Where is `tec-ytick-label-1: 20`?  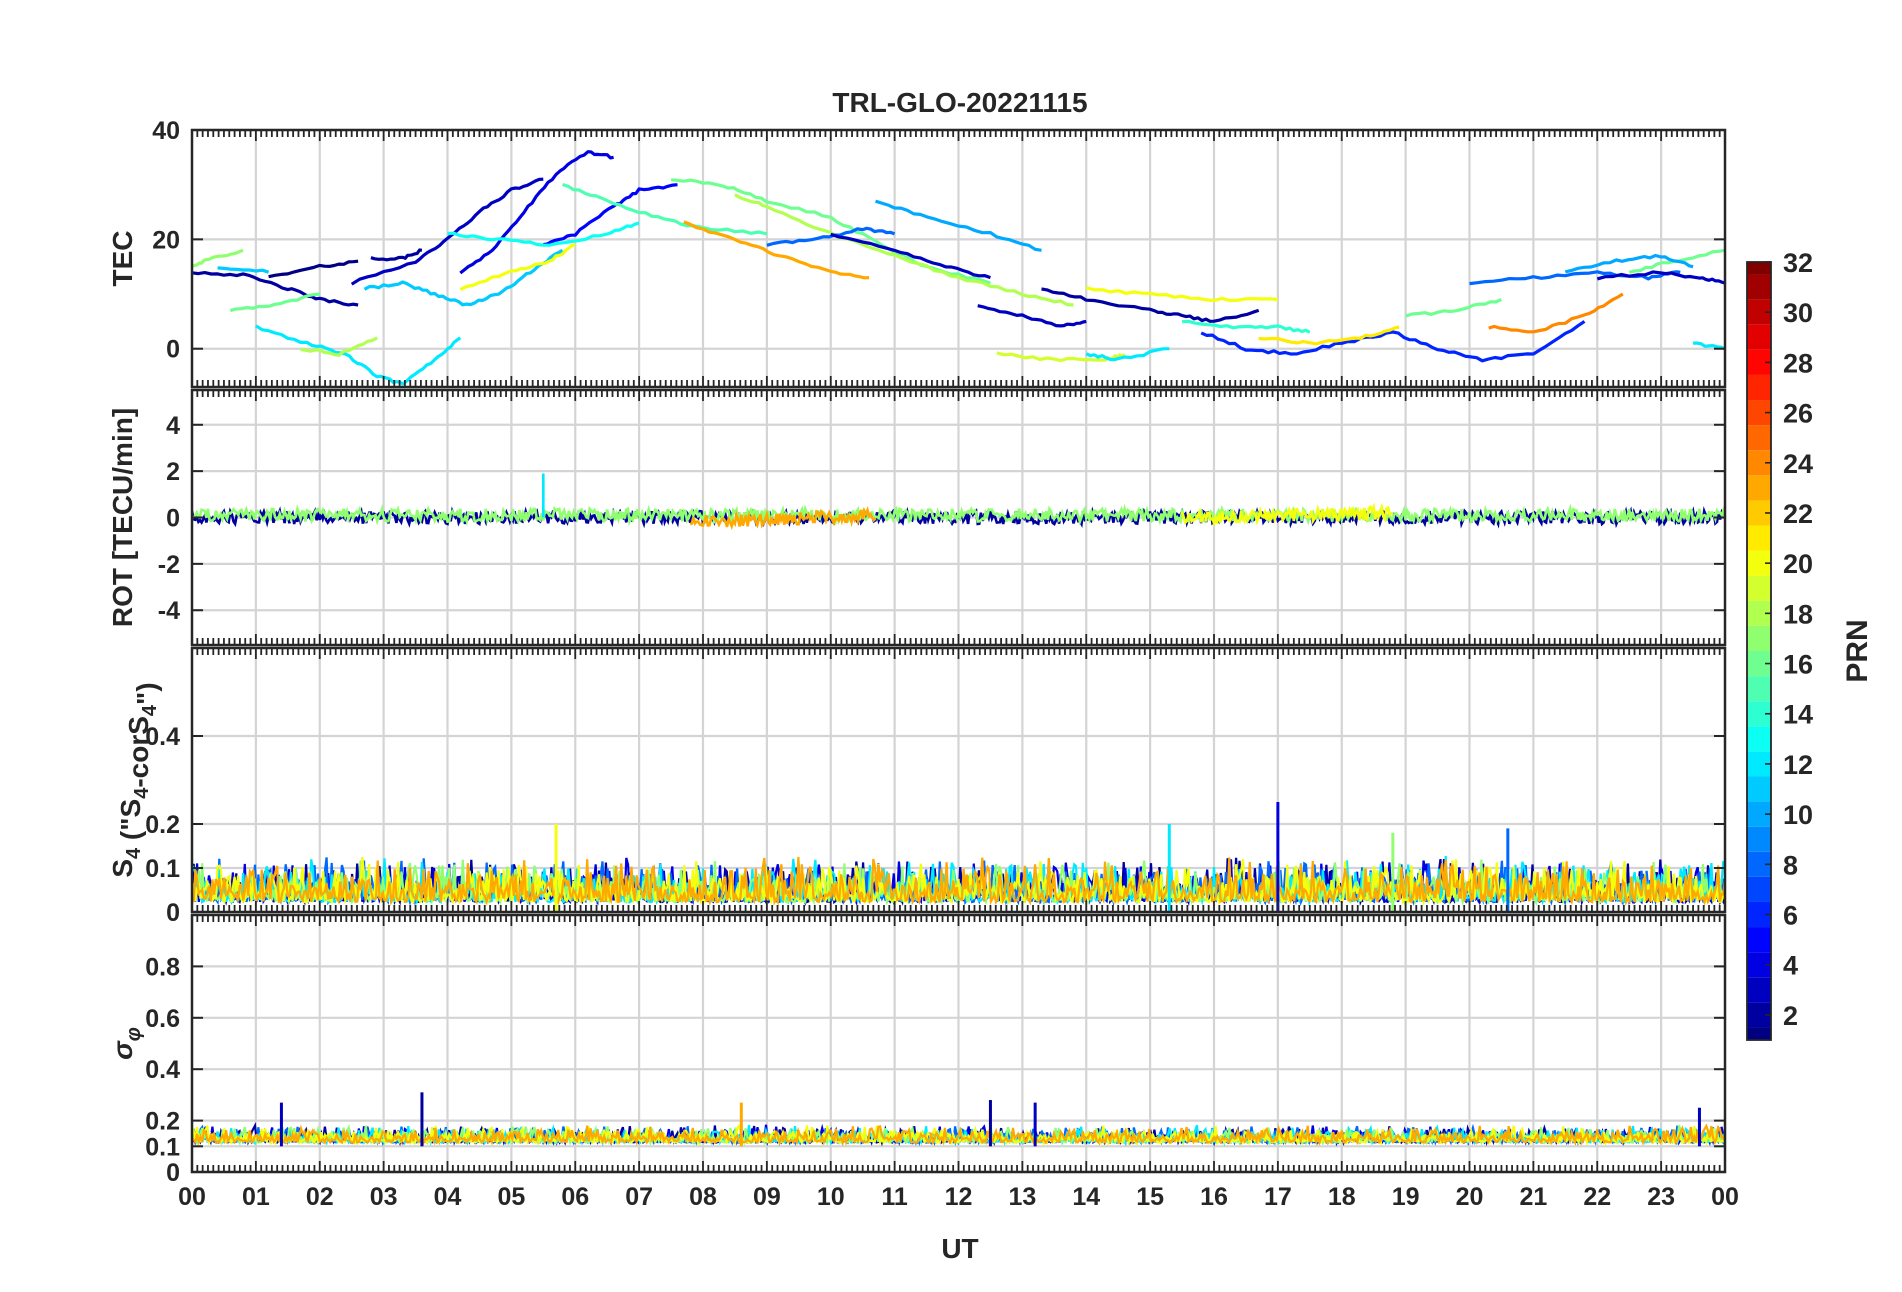
tec-ytick-label-1: 20 is located at coordinates (166, 240).